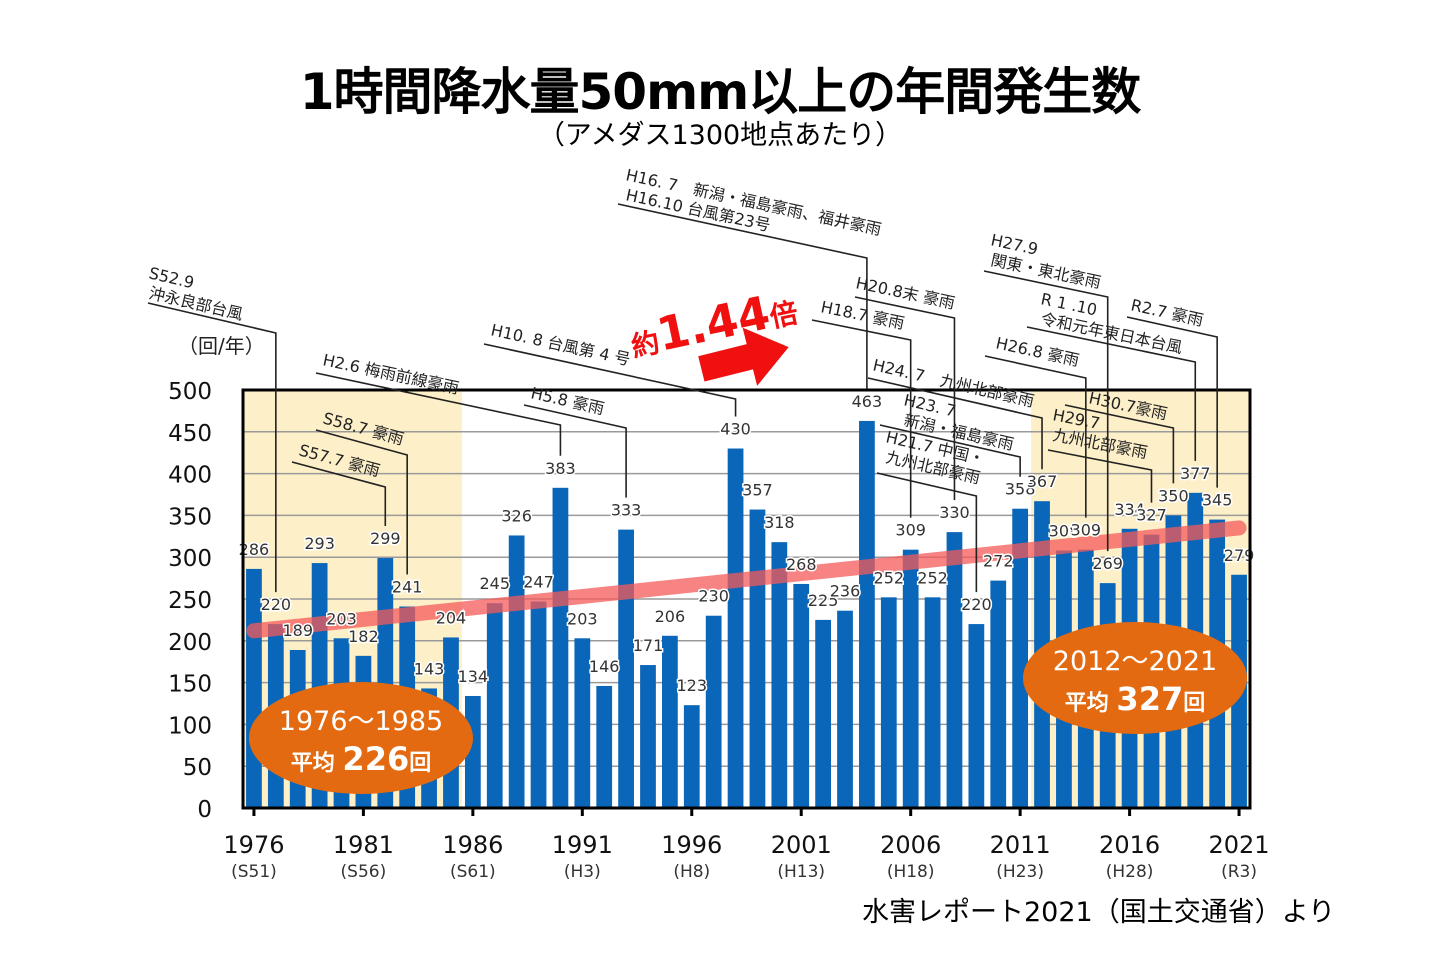  Describe the element at coordinates (779, 522) in the screenshot. I see `value-label: 318` at that location.